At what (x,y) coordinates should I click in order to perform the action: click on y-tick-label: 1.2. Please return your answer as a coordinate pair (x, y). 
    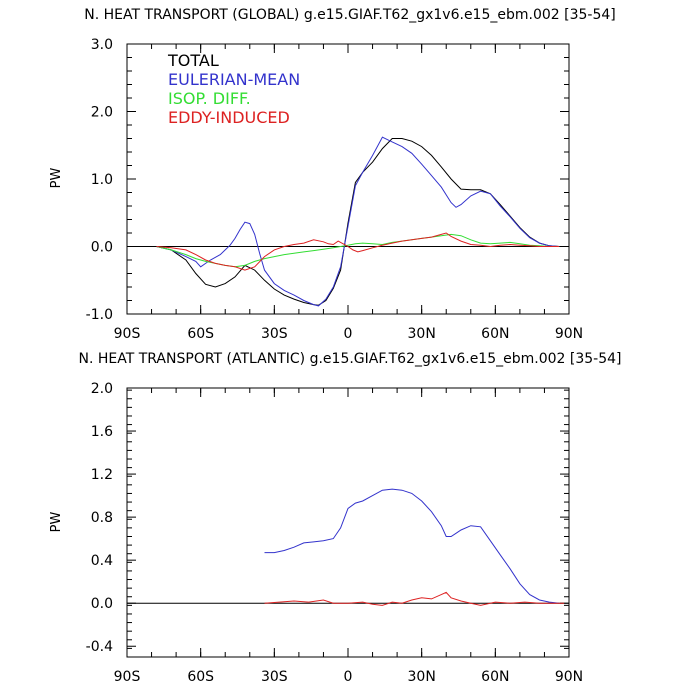
    Looking at the image, I should click on (102, 475).